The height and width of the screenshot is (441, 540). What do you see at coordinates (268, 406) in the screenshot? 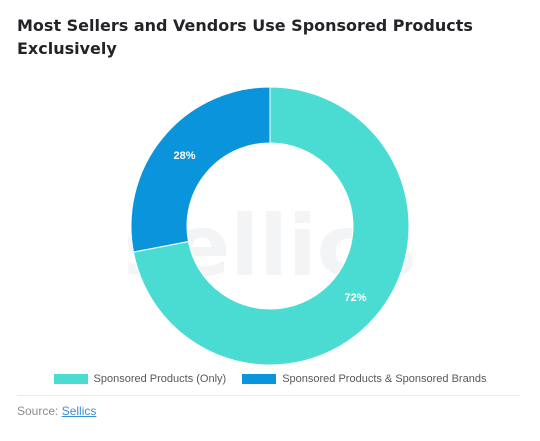
I see `source-footer: Source: Sellics` at bounding box center [268, 406].